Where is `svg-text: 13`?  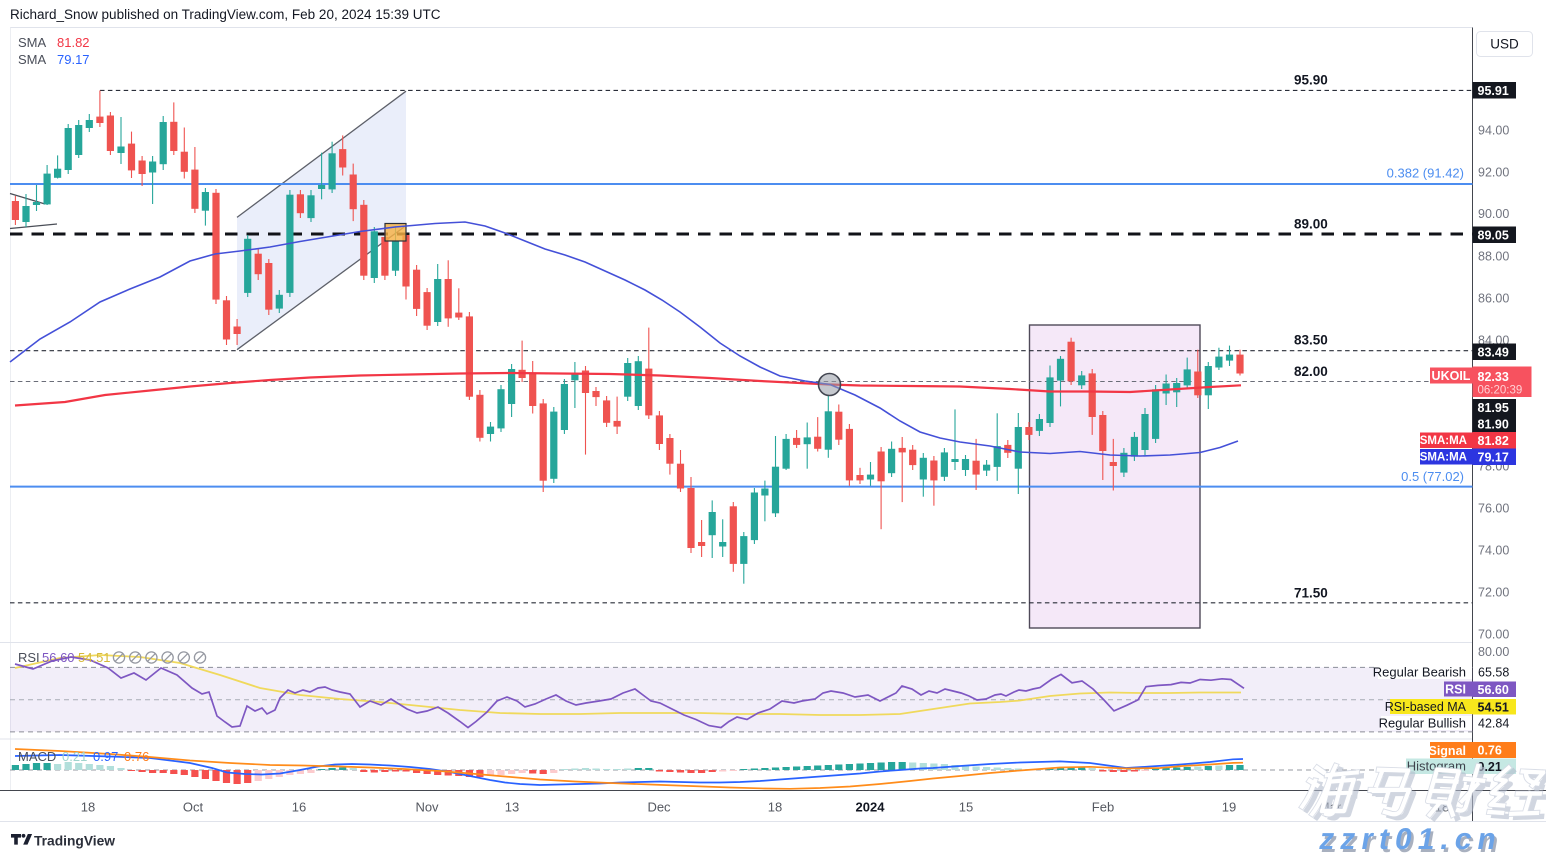 svg-text: 13 is located at coordinates (512, 807).